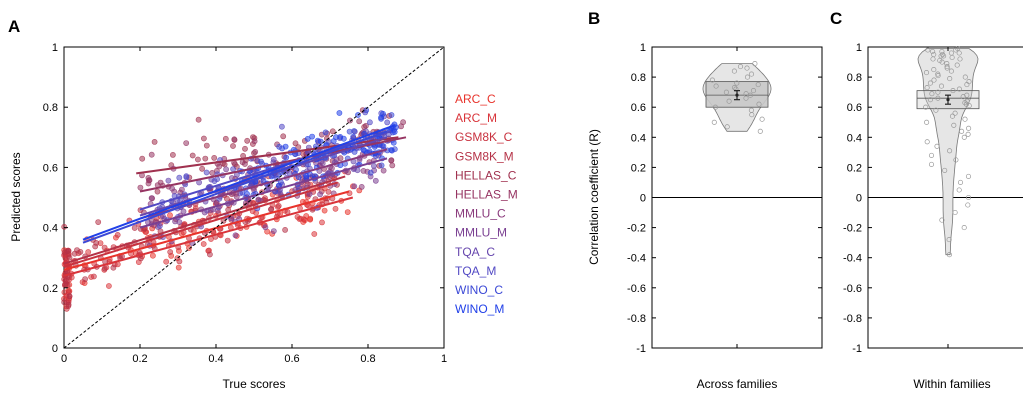  What do you see at coordinates (480, 214) in the screenshot?
I see `legend-entry: MMLU_C` at bounding box center [480, 214].